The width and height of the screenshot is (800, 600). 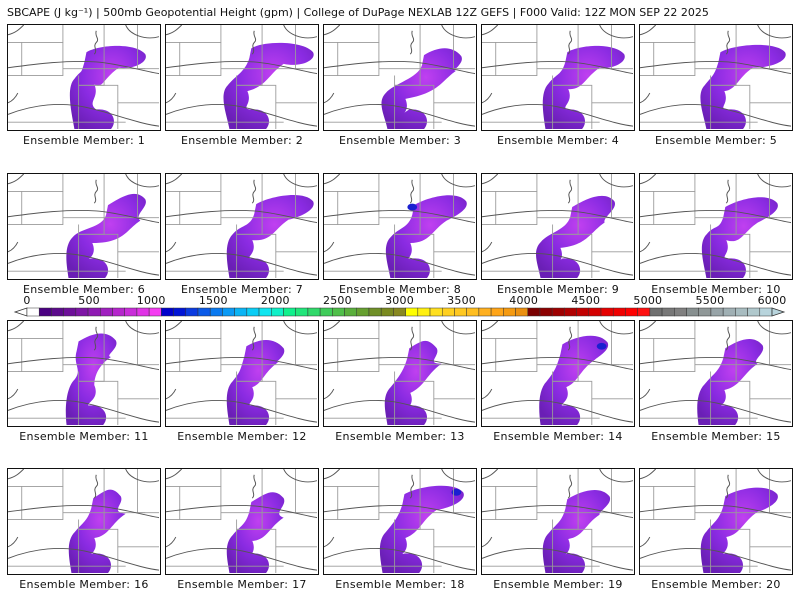 What do you see at coordinates (27, 300) in the screenshot?
I see `colorbar-tick-label: 0` at bounding box center [27, 300].